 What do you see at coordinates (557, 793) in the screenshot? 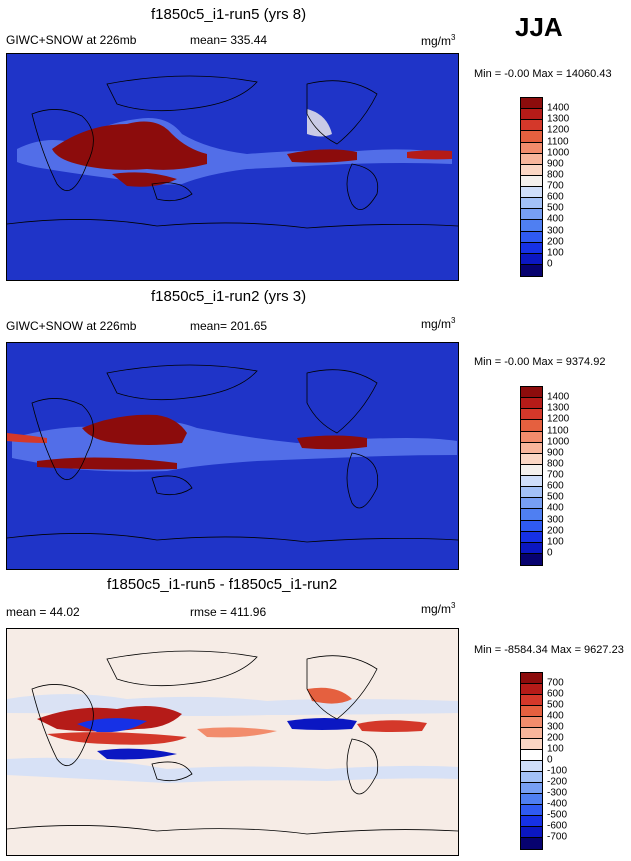
I see `colorbar-tick-label: -300` at bounding box center [557, 793].